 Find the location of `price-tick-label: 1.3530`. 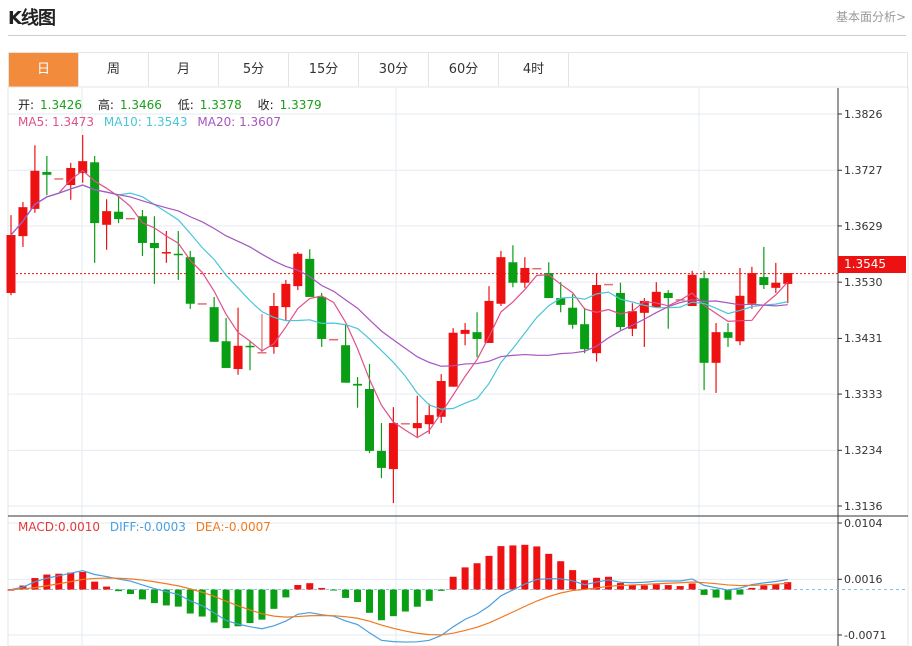

price-tick-label: 1.3530 is located at coordinates (863, 283).